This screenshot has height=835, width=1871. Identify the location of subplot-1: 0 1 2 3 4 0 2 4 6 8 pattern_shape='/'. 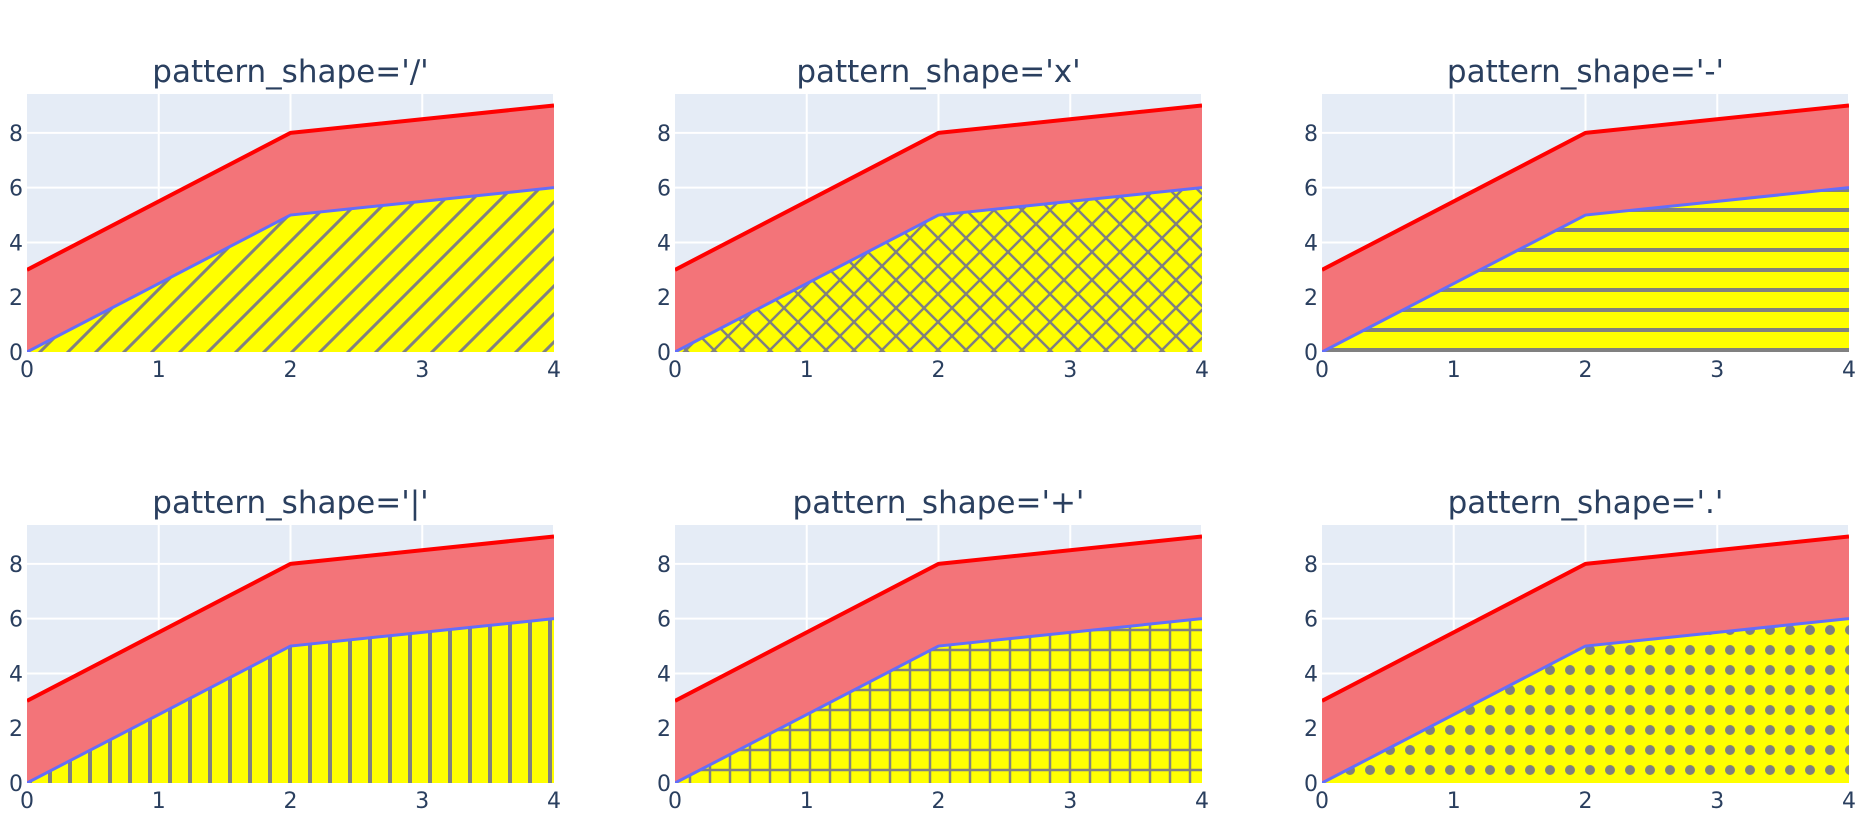
(285, 218).